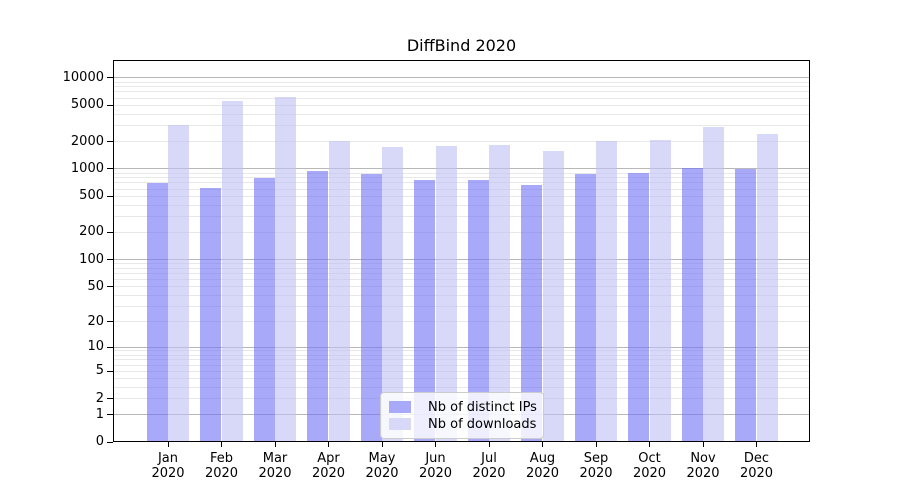 This screenshot has height=500, width=900. I want to click on bar-downloads-sep, so click(607, 291).